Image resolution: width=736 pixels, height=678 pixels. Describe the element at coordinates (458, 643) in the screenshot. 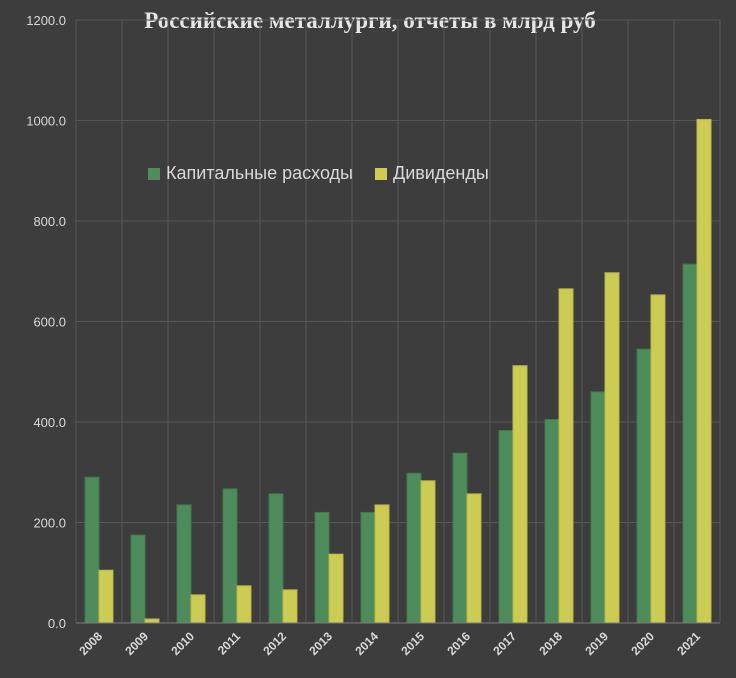

I see `x-tick-label: 2016` at that location.